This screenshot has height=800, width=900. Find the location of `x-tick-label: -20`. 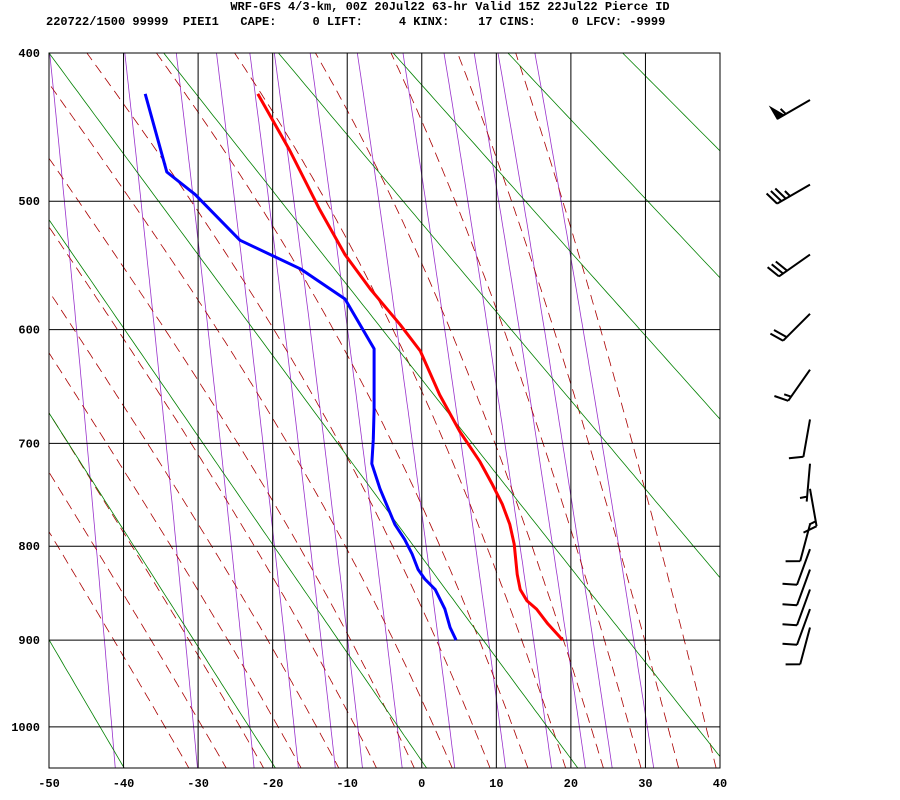

x-tick-label: -20 is located at coordinates (273, 784).